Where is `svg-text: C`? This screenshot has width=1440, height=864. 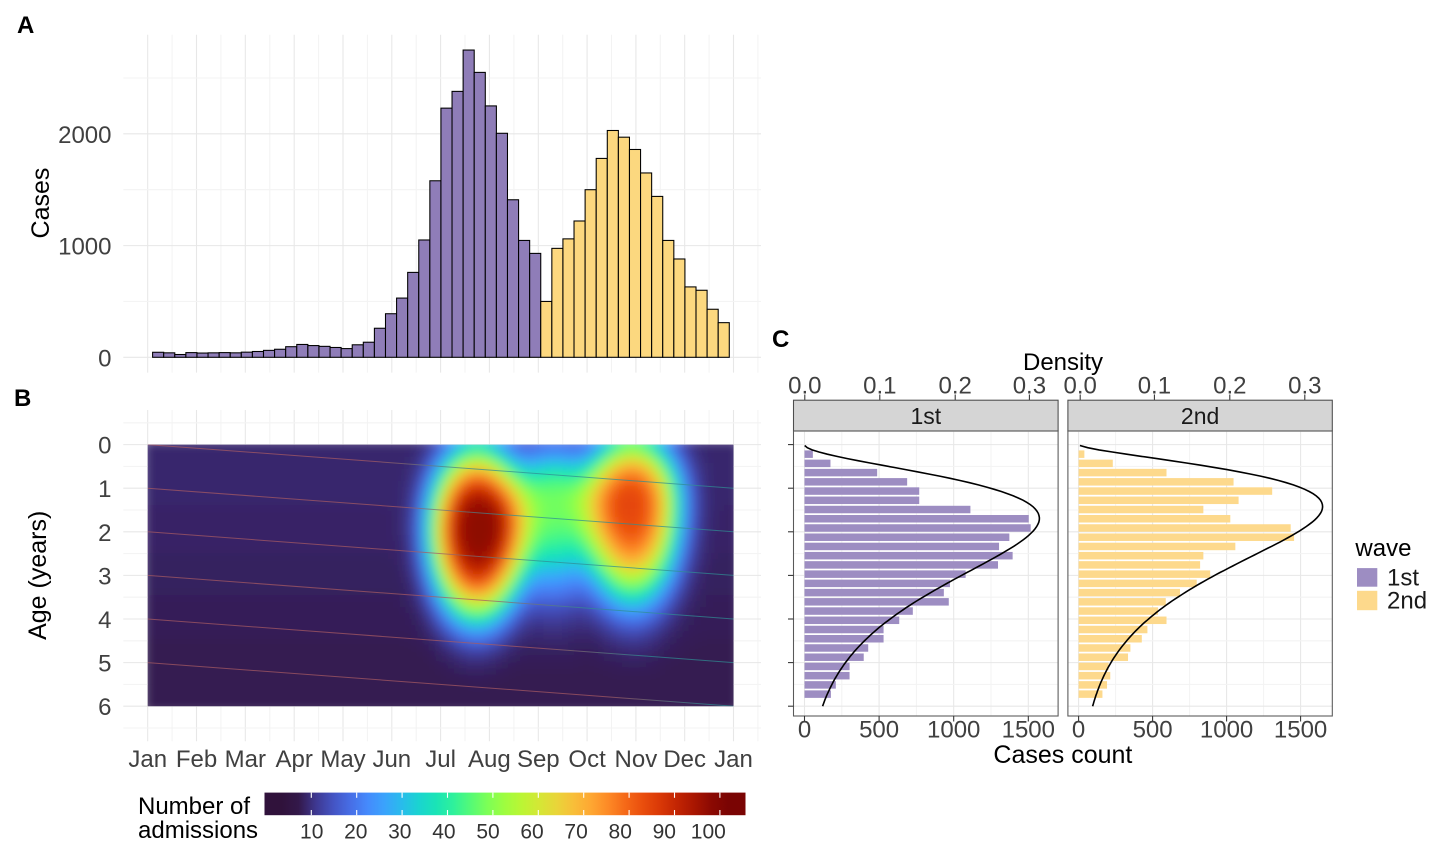
svg-text: C is located at coordinates (780, 339).